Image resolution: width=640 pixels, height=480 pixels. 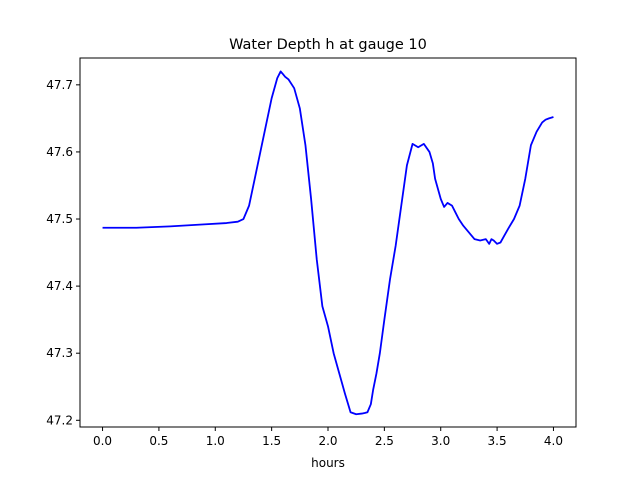 What do you see at coordinates (440, 441) in the screenshot?
I see `x-tick-label: 3.0` at bounding box center [440, 441].